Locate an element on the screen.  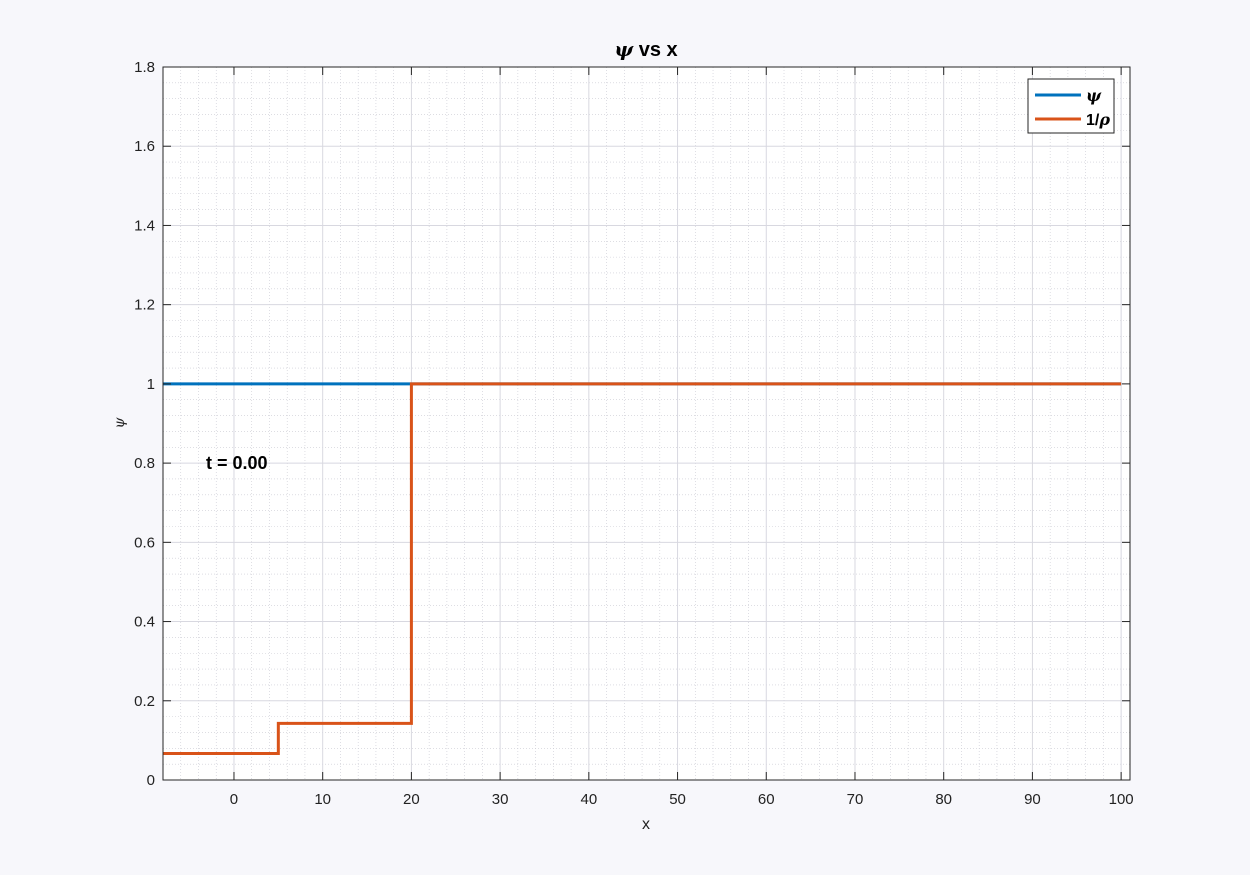
y-tick-label: 0.6 is located at coordinates (144, 542).